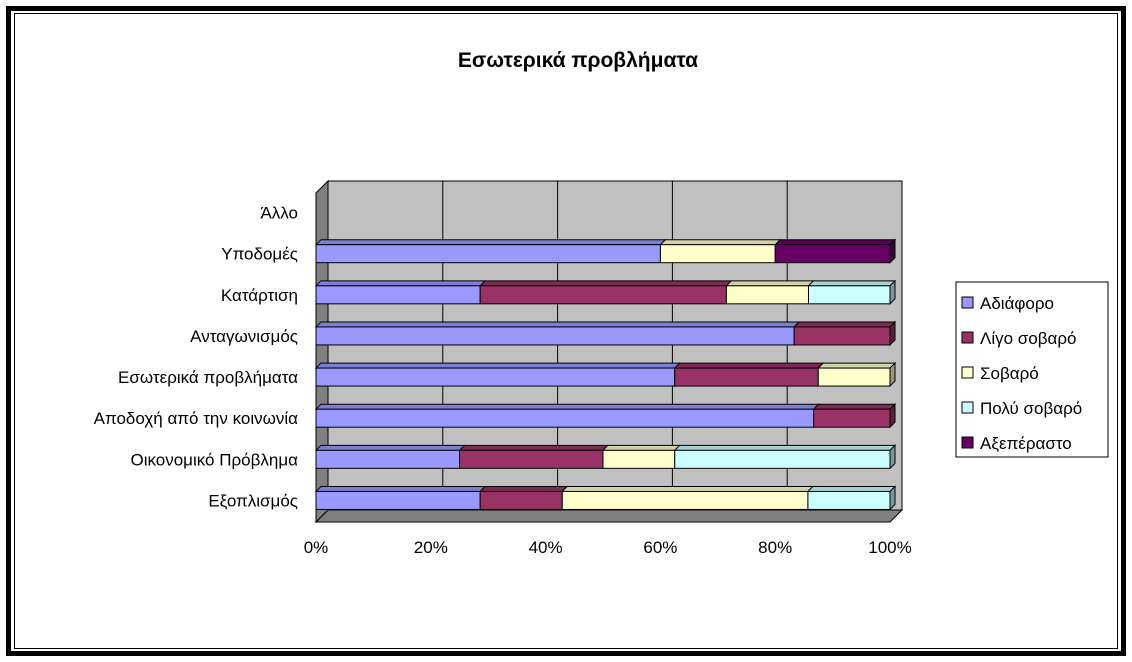  I want to click on category-label: Άλλο, so click(279, 213).